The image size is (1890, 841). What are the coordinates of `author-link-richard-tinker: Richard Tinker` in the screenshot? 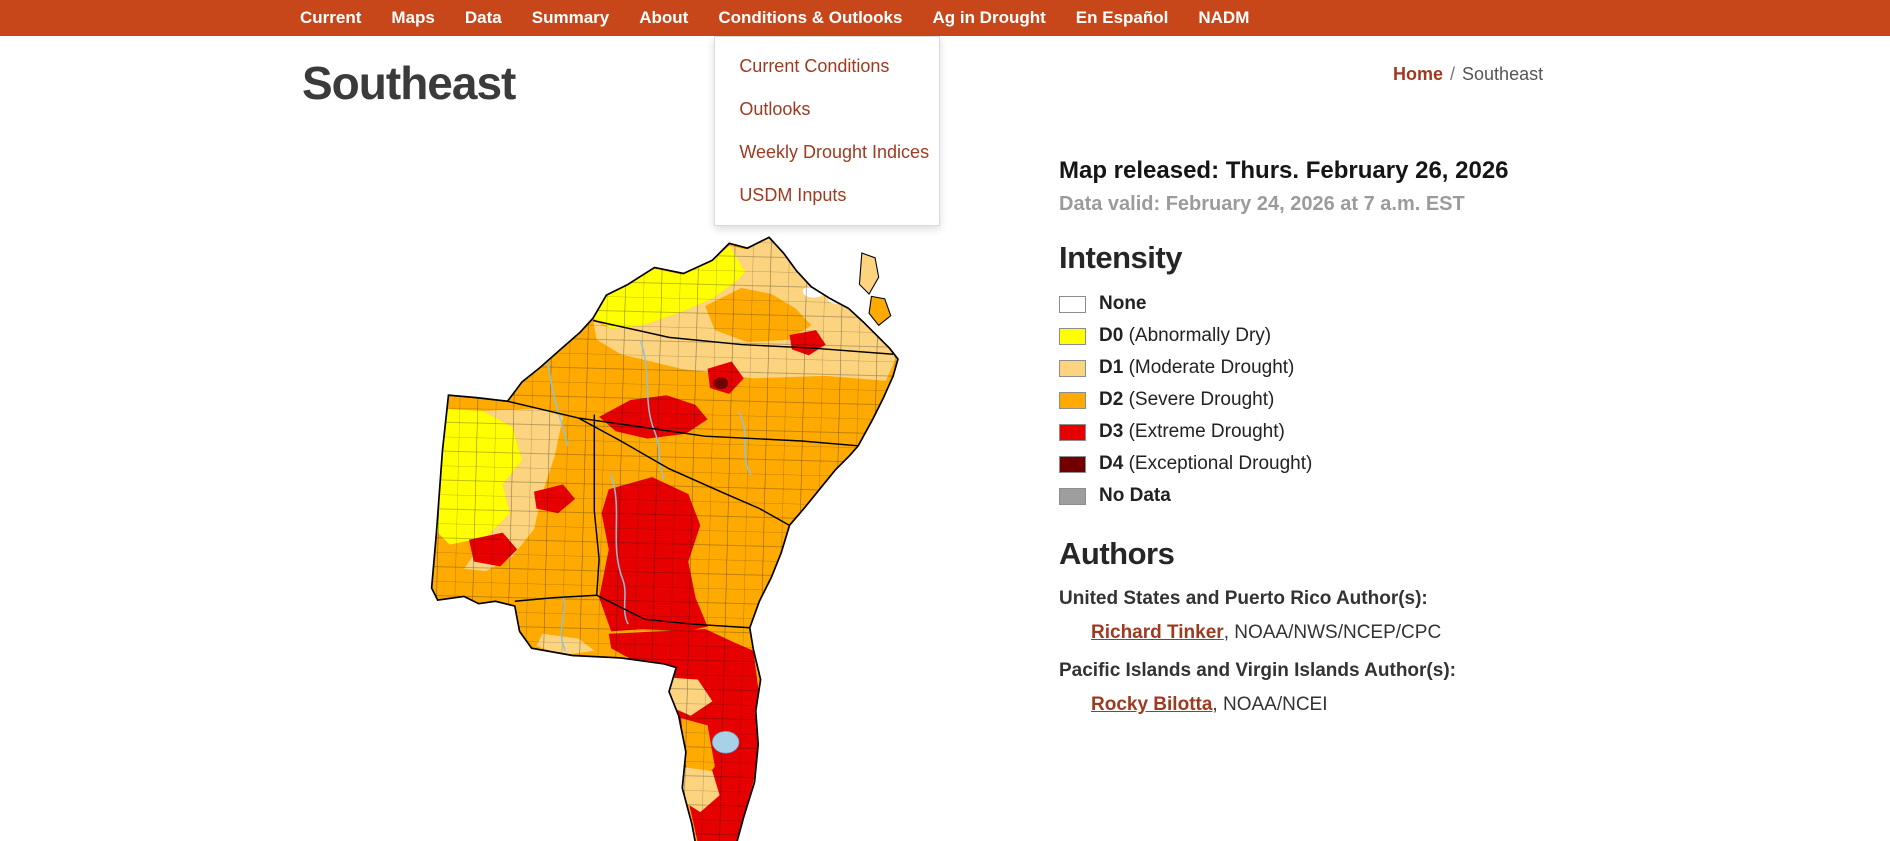 It's located at (1157, 632).